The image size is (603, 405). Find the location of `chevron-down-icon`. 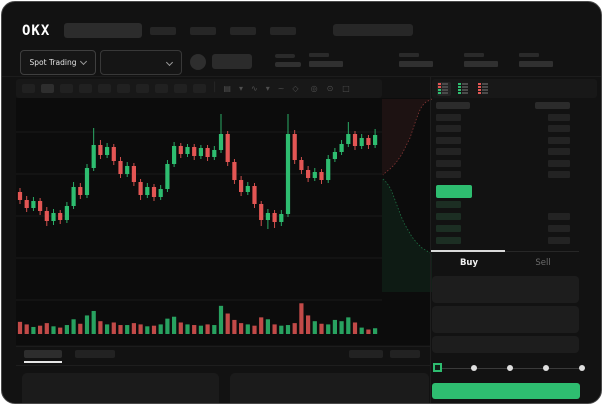

chevron-down-icon is located at coordinates (169, 62).